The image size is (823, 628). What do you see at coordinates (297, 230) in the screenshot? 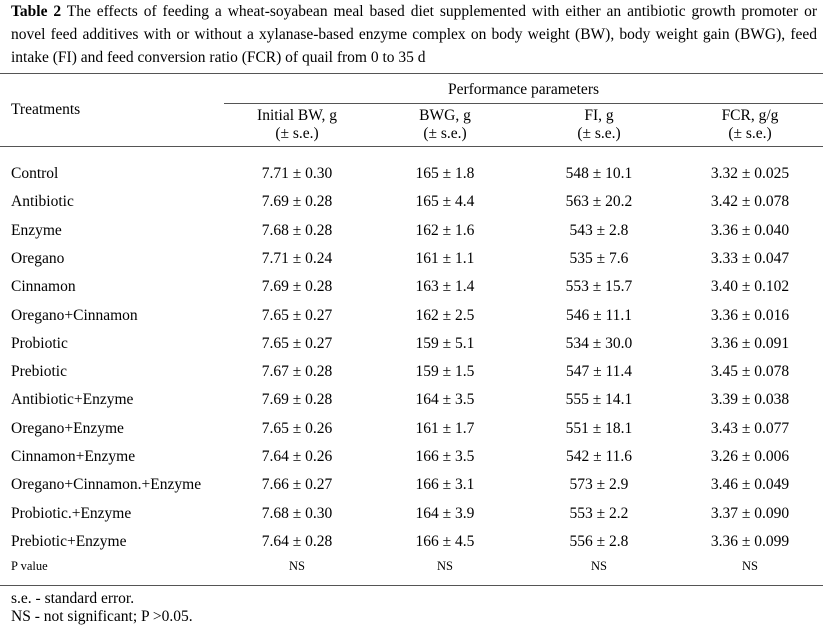
I see `value-cell-bw: 7.68 ± 0.28` at bounding box center [297, 230].